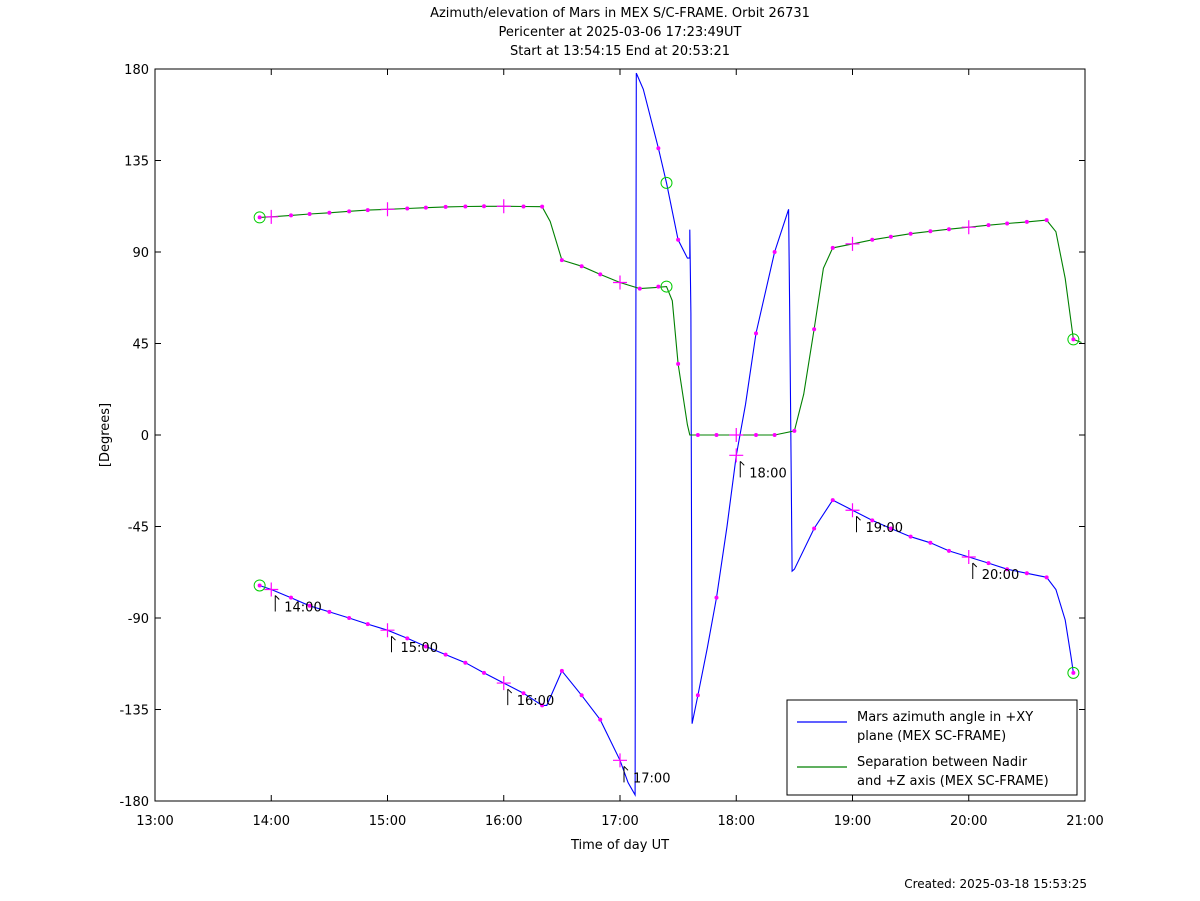 The width and height of the screenshot is (1200, 901). I want to click on x-tick-label: 14:00, so click(271, 821).